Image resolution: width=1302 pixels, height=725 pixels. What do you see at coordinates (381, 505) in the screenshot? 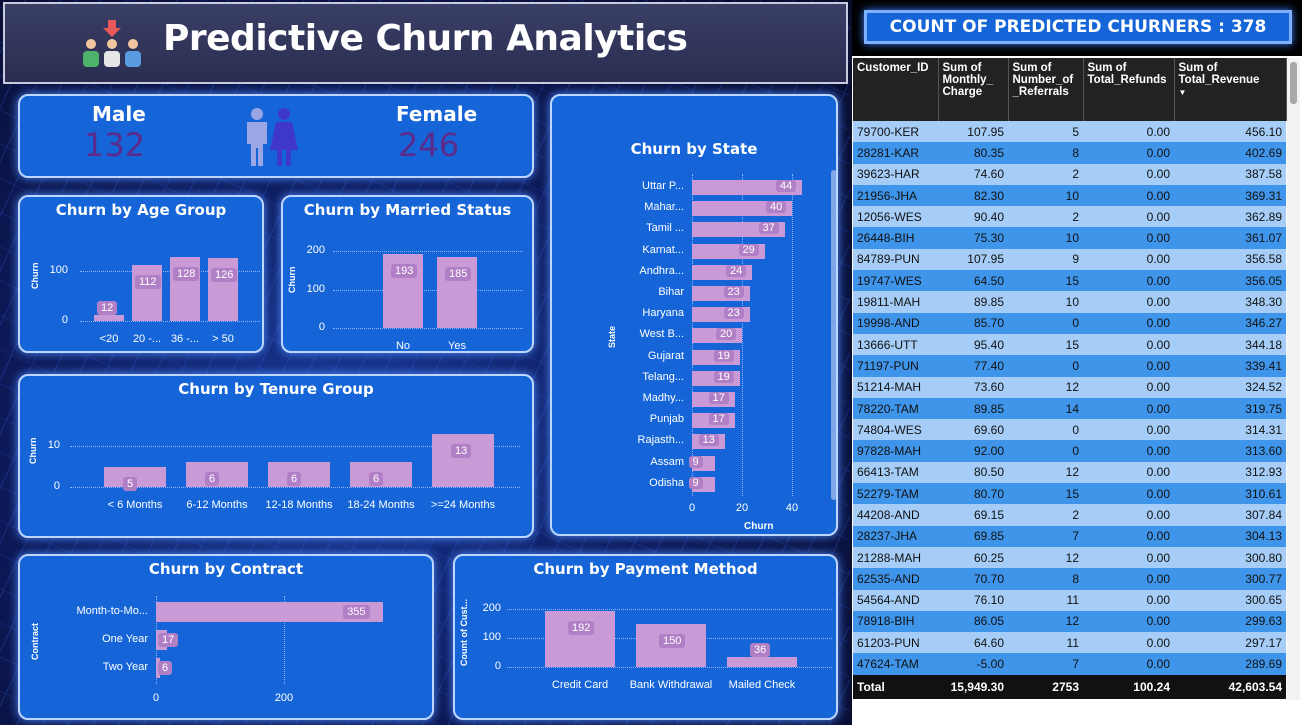
I see `tenure-plot-x-label: 18-24 Months` at bounding box center [381, 505].